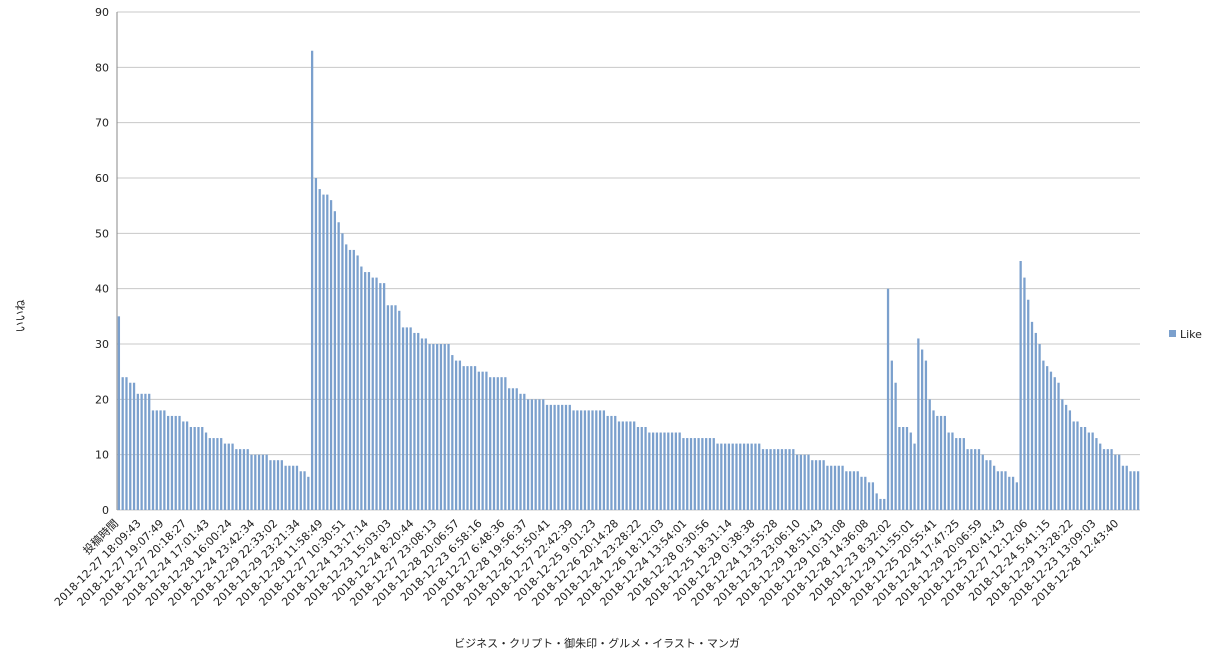 The image size is (1210, 663). What do you see at coordinates (597, 643) in the screenshot?
I see `x-axis-title: ビジネス・クリプト・御朱印・グルメ・イラスト・マンガ` at bounding box center [597, 643].